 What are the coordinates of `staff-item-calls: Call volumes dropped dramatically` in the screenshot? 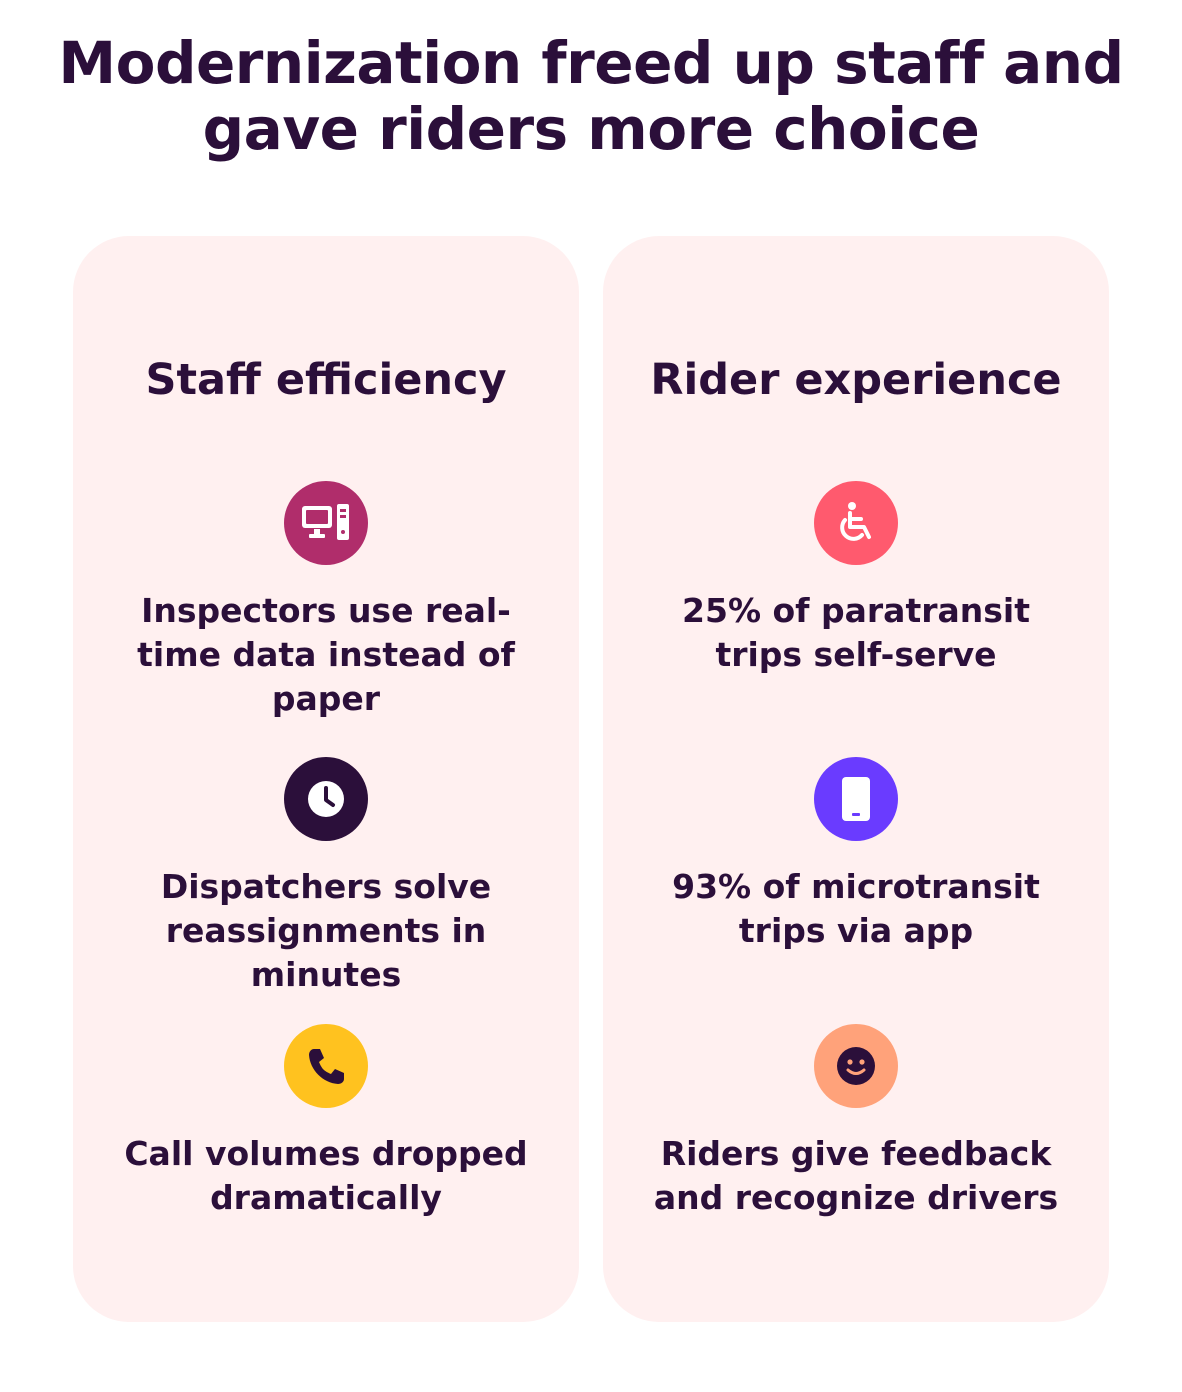 It's located at (326, 1122).